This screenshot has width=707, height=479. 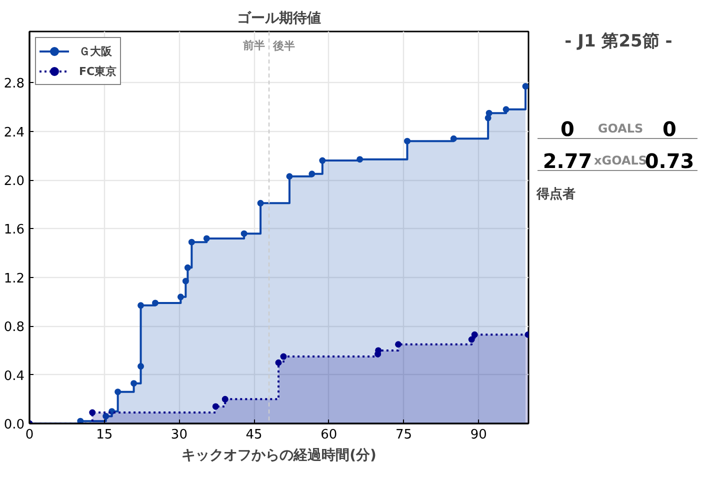 What do you see at coordinates (95, 51) in the screenshot?
I see `legend-label: Ｇ大阪` at bounding box center [95, 51].